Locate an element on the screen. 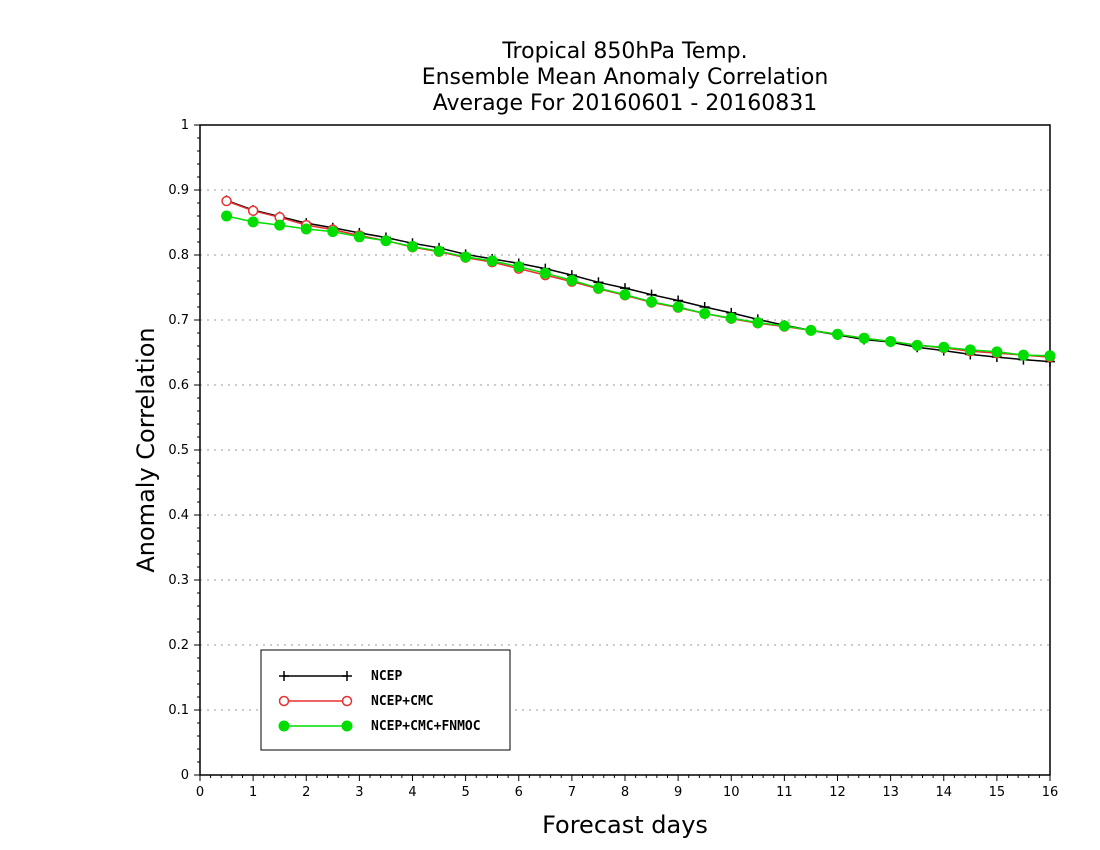 The width and height of the screenshot is (1100, 850). legend-label: NCEP is located at coordinates (386, 676).